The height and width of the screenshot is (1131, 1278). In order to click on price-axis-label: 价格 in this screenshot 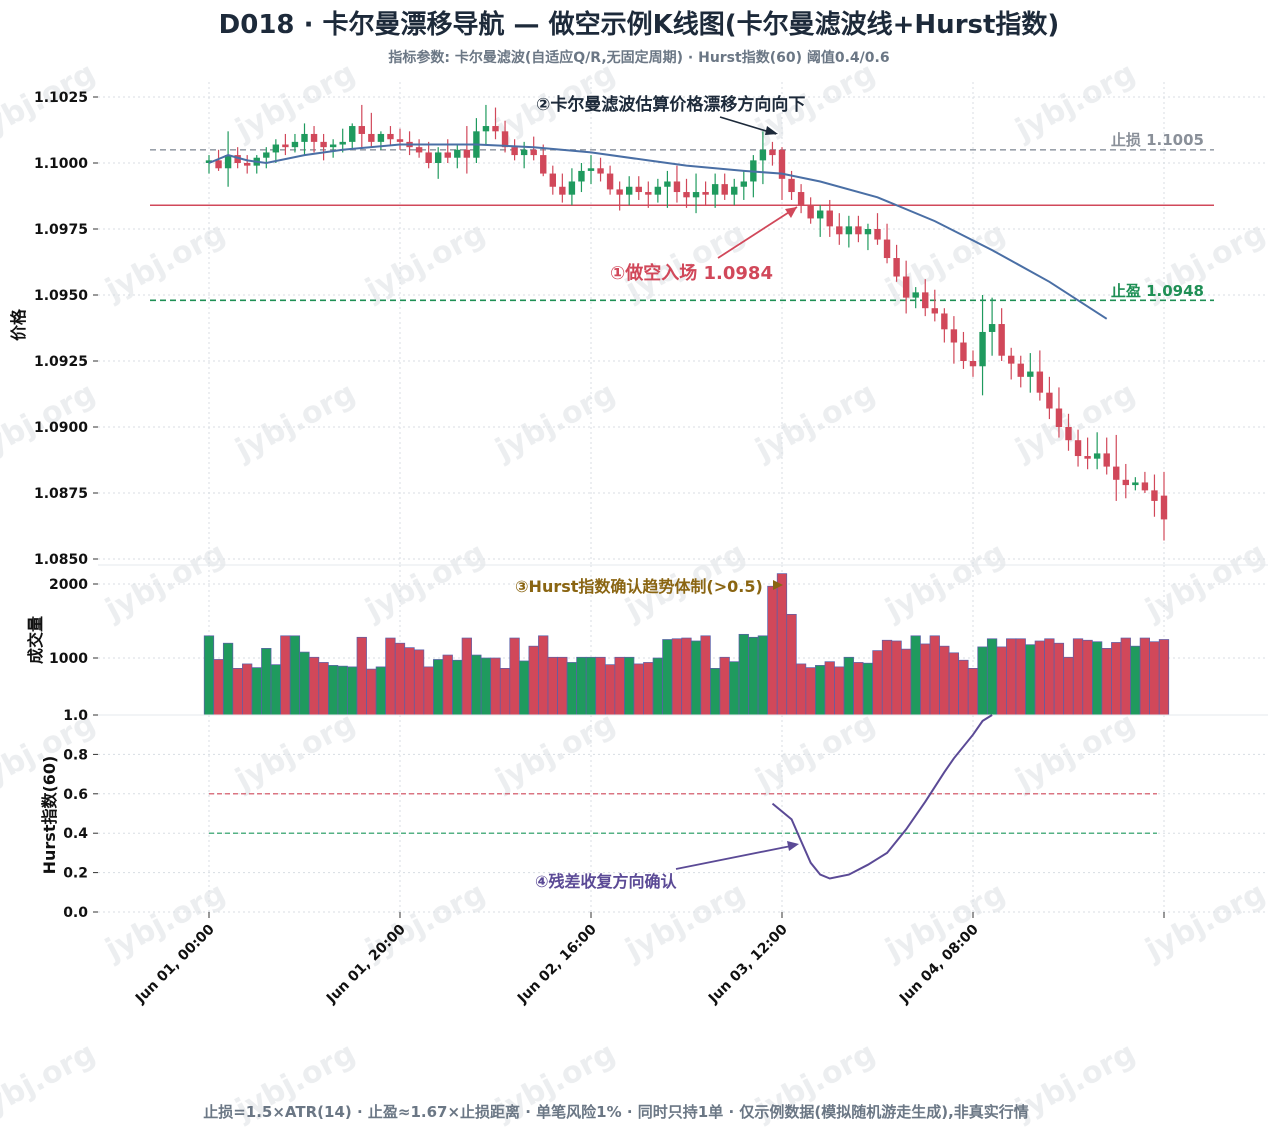, I will do `click(18, 324)`.